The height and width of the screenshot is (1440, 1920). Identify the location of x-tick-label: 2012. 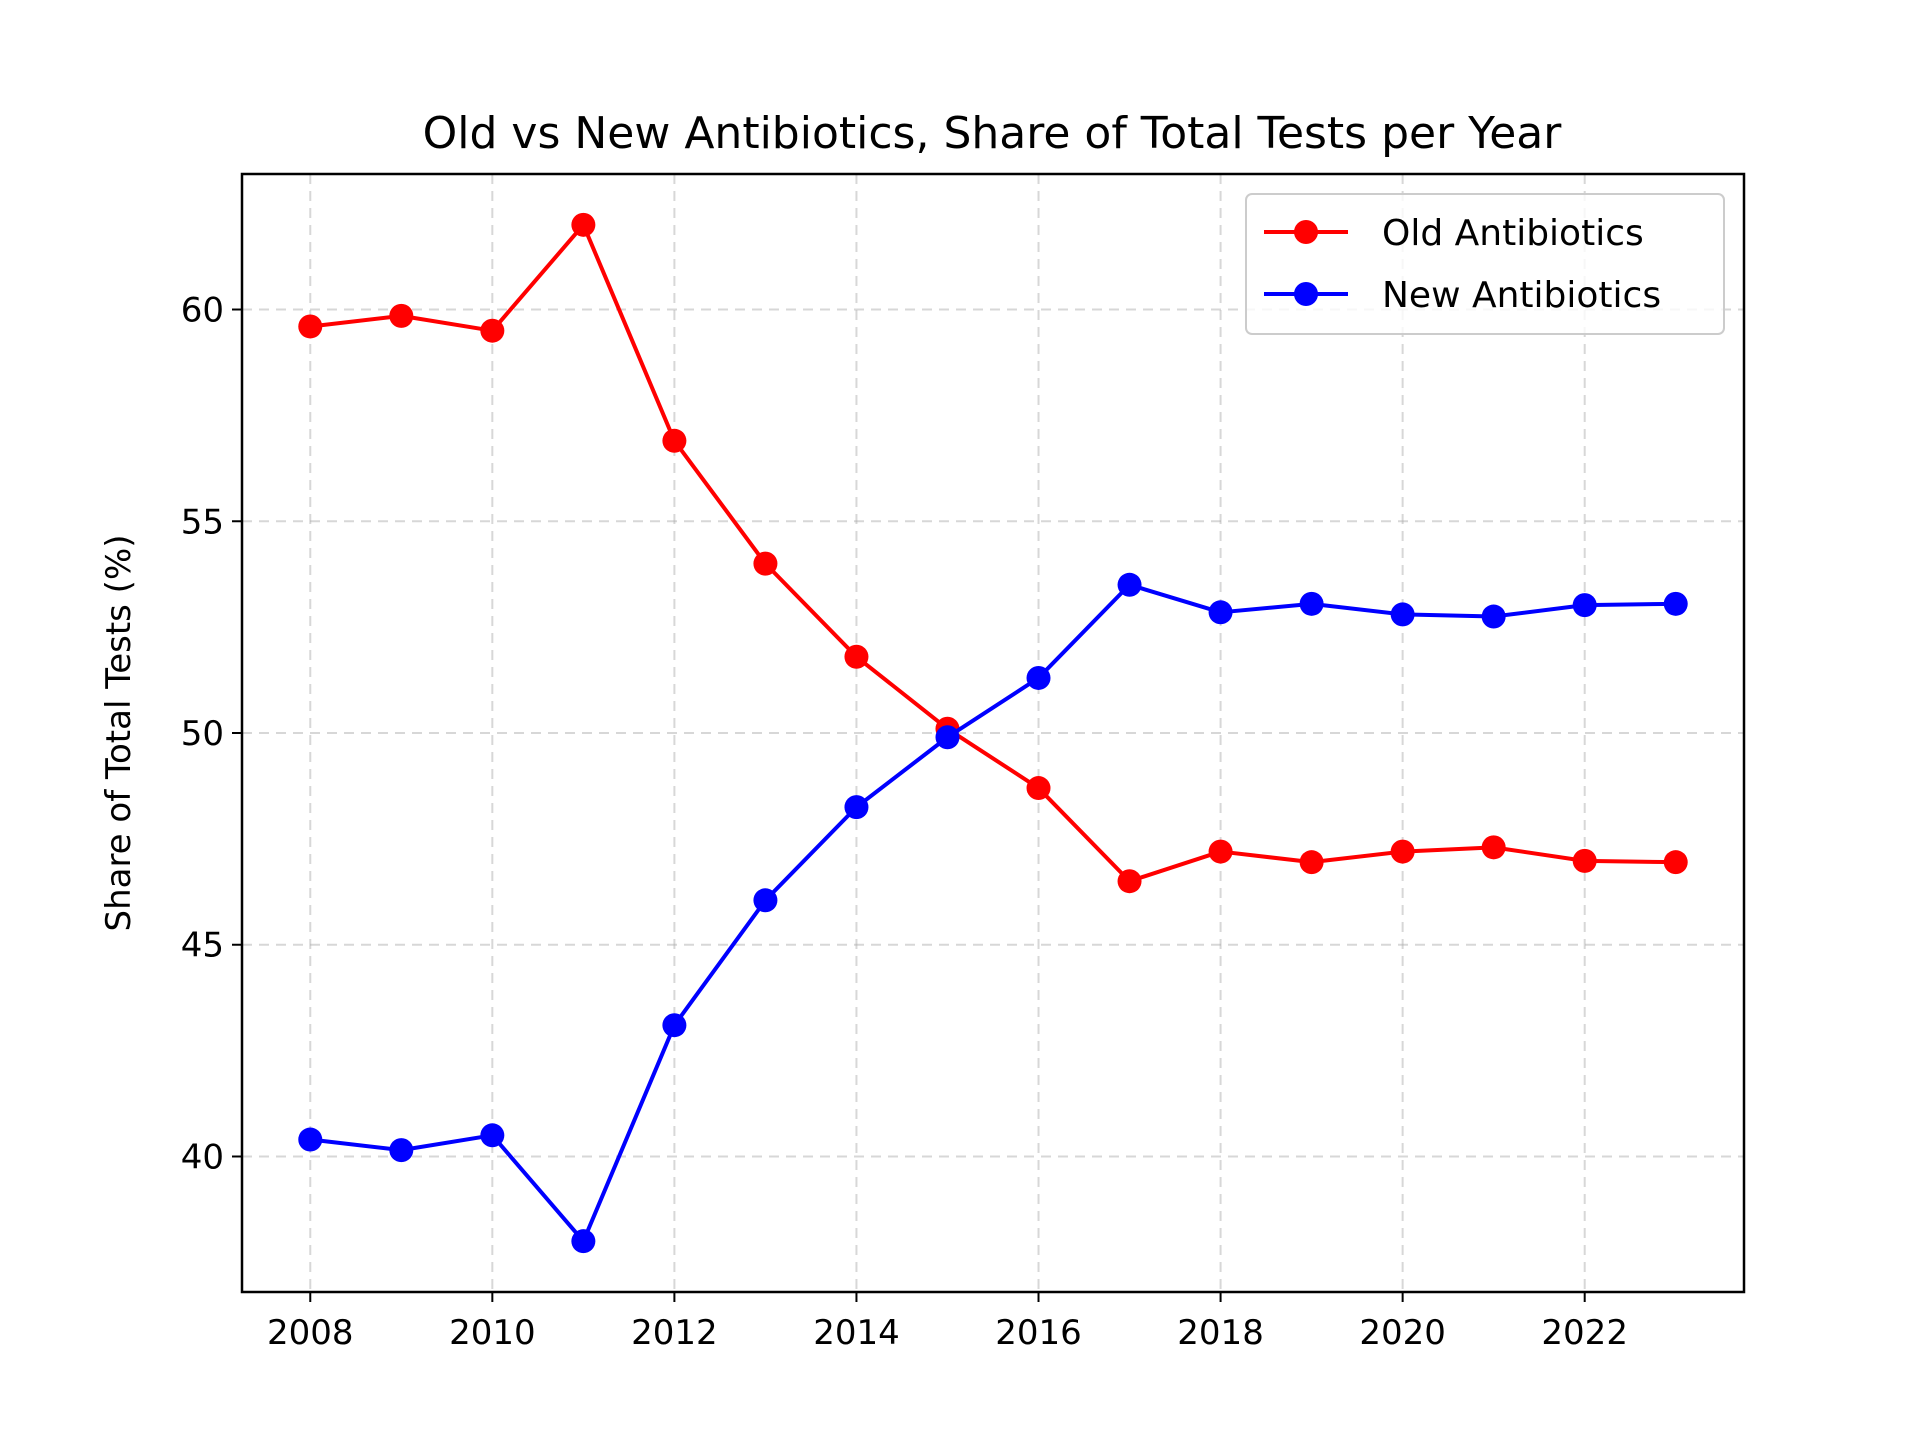
(674, 1333).